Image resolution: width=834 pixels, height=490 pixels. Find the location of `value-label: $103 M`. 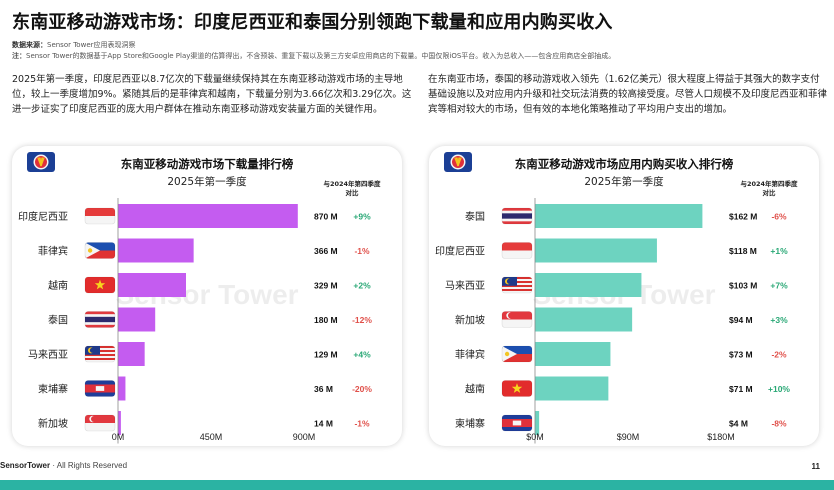

value-label: $103 M is located at coordinates (743, 286).